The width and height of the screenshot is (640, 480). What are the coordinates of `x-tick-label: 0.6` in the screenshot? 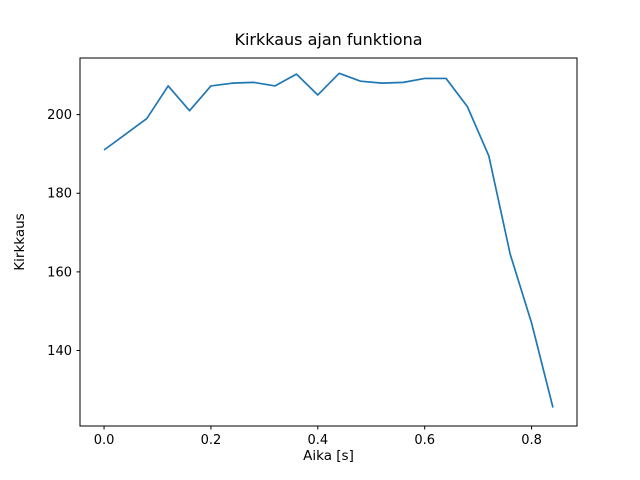 It's located at (424, 440).